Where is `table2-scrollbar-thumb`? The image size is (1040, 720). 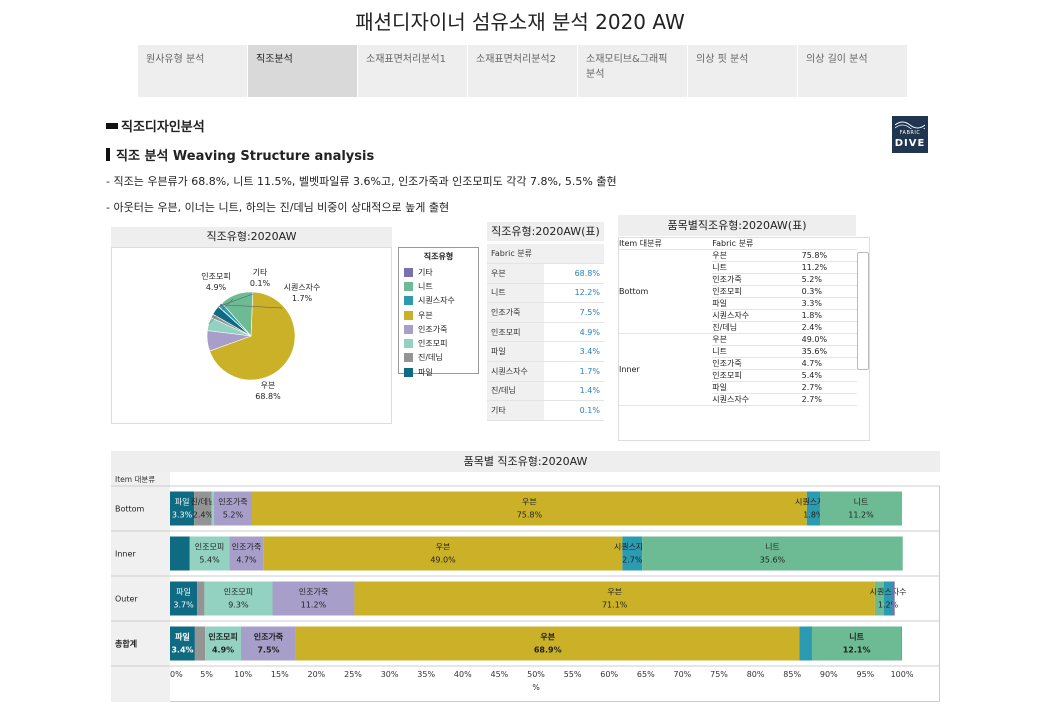 table2-scrollbar-thumb is located at coordinates (863, 311).